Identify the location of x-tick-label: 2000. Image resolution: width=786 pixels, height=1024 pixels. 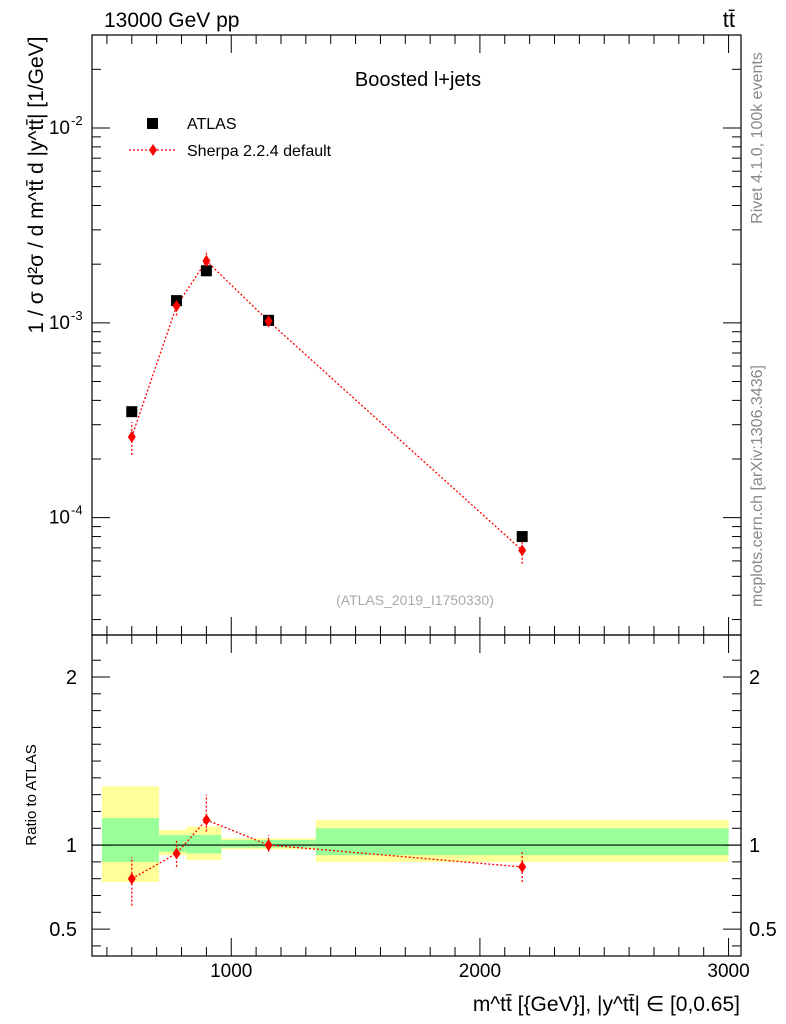
(480, 971).